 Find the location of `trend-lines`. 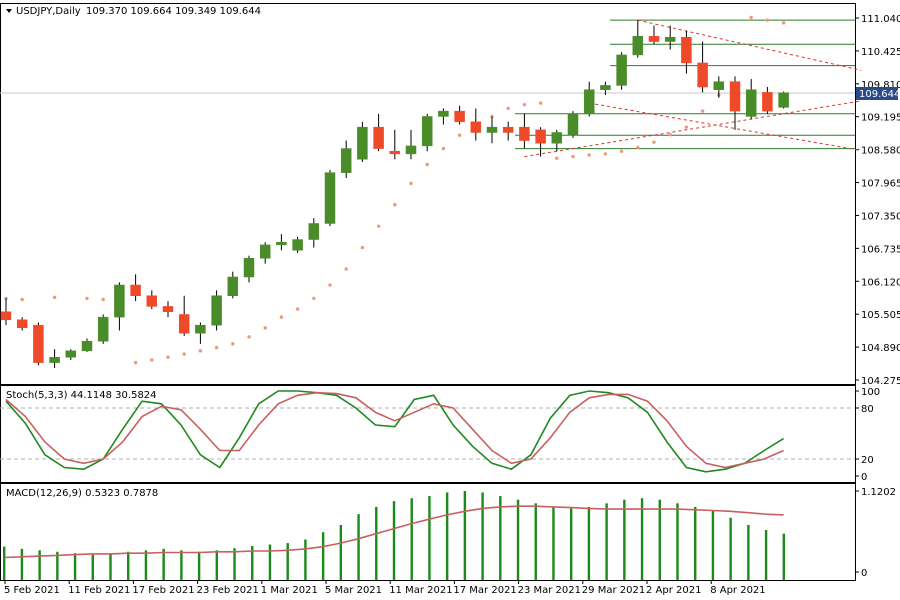

trend-lines is located at coordinates (693, 88).